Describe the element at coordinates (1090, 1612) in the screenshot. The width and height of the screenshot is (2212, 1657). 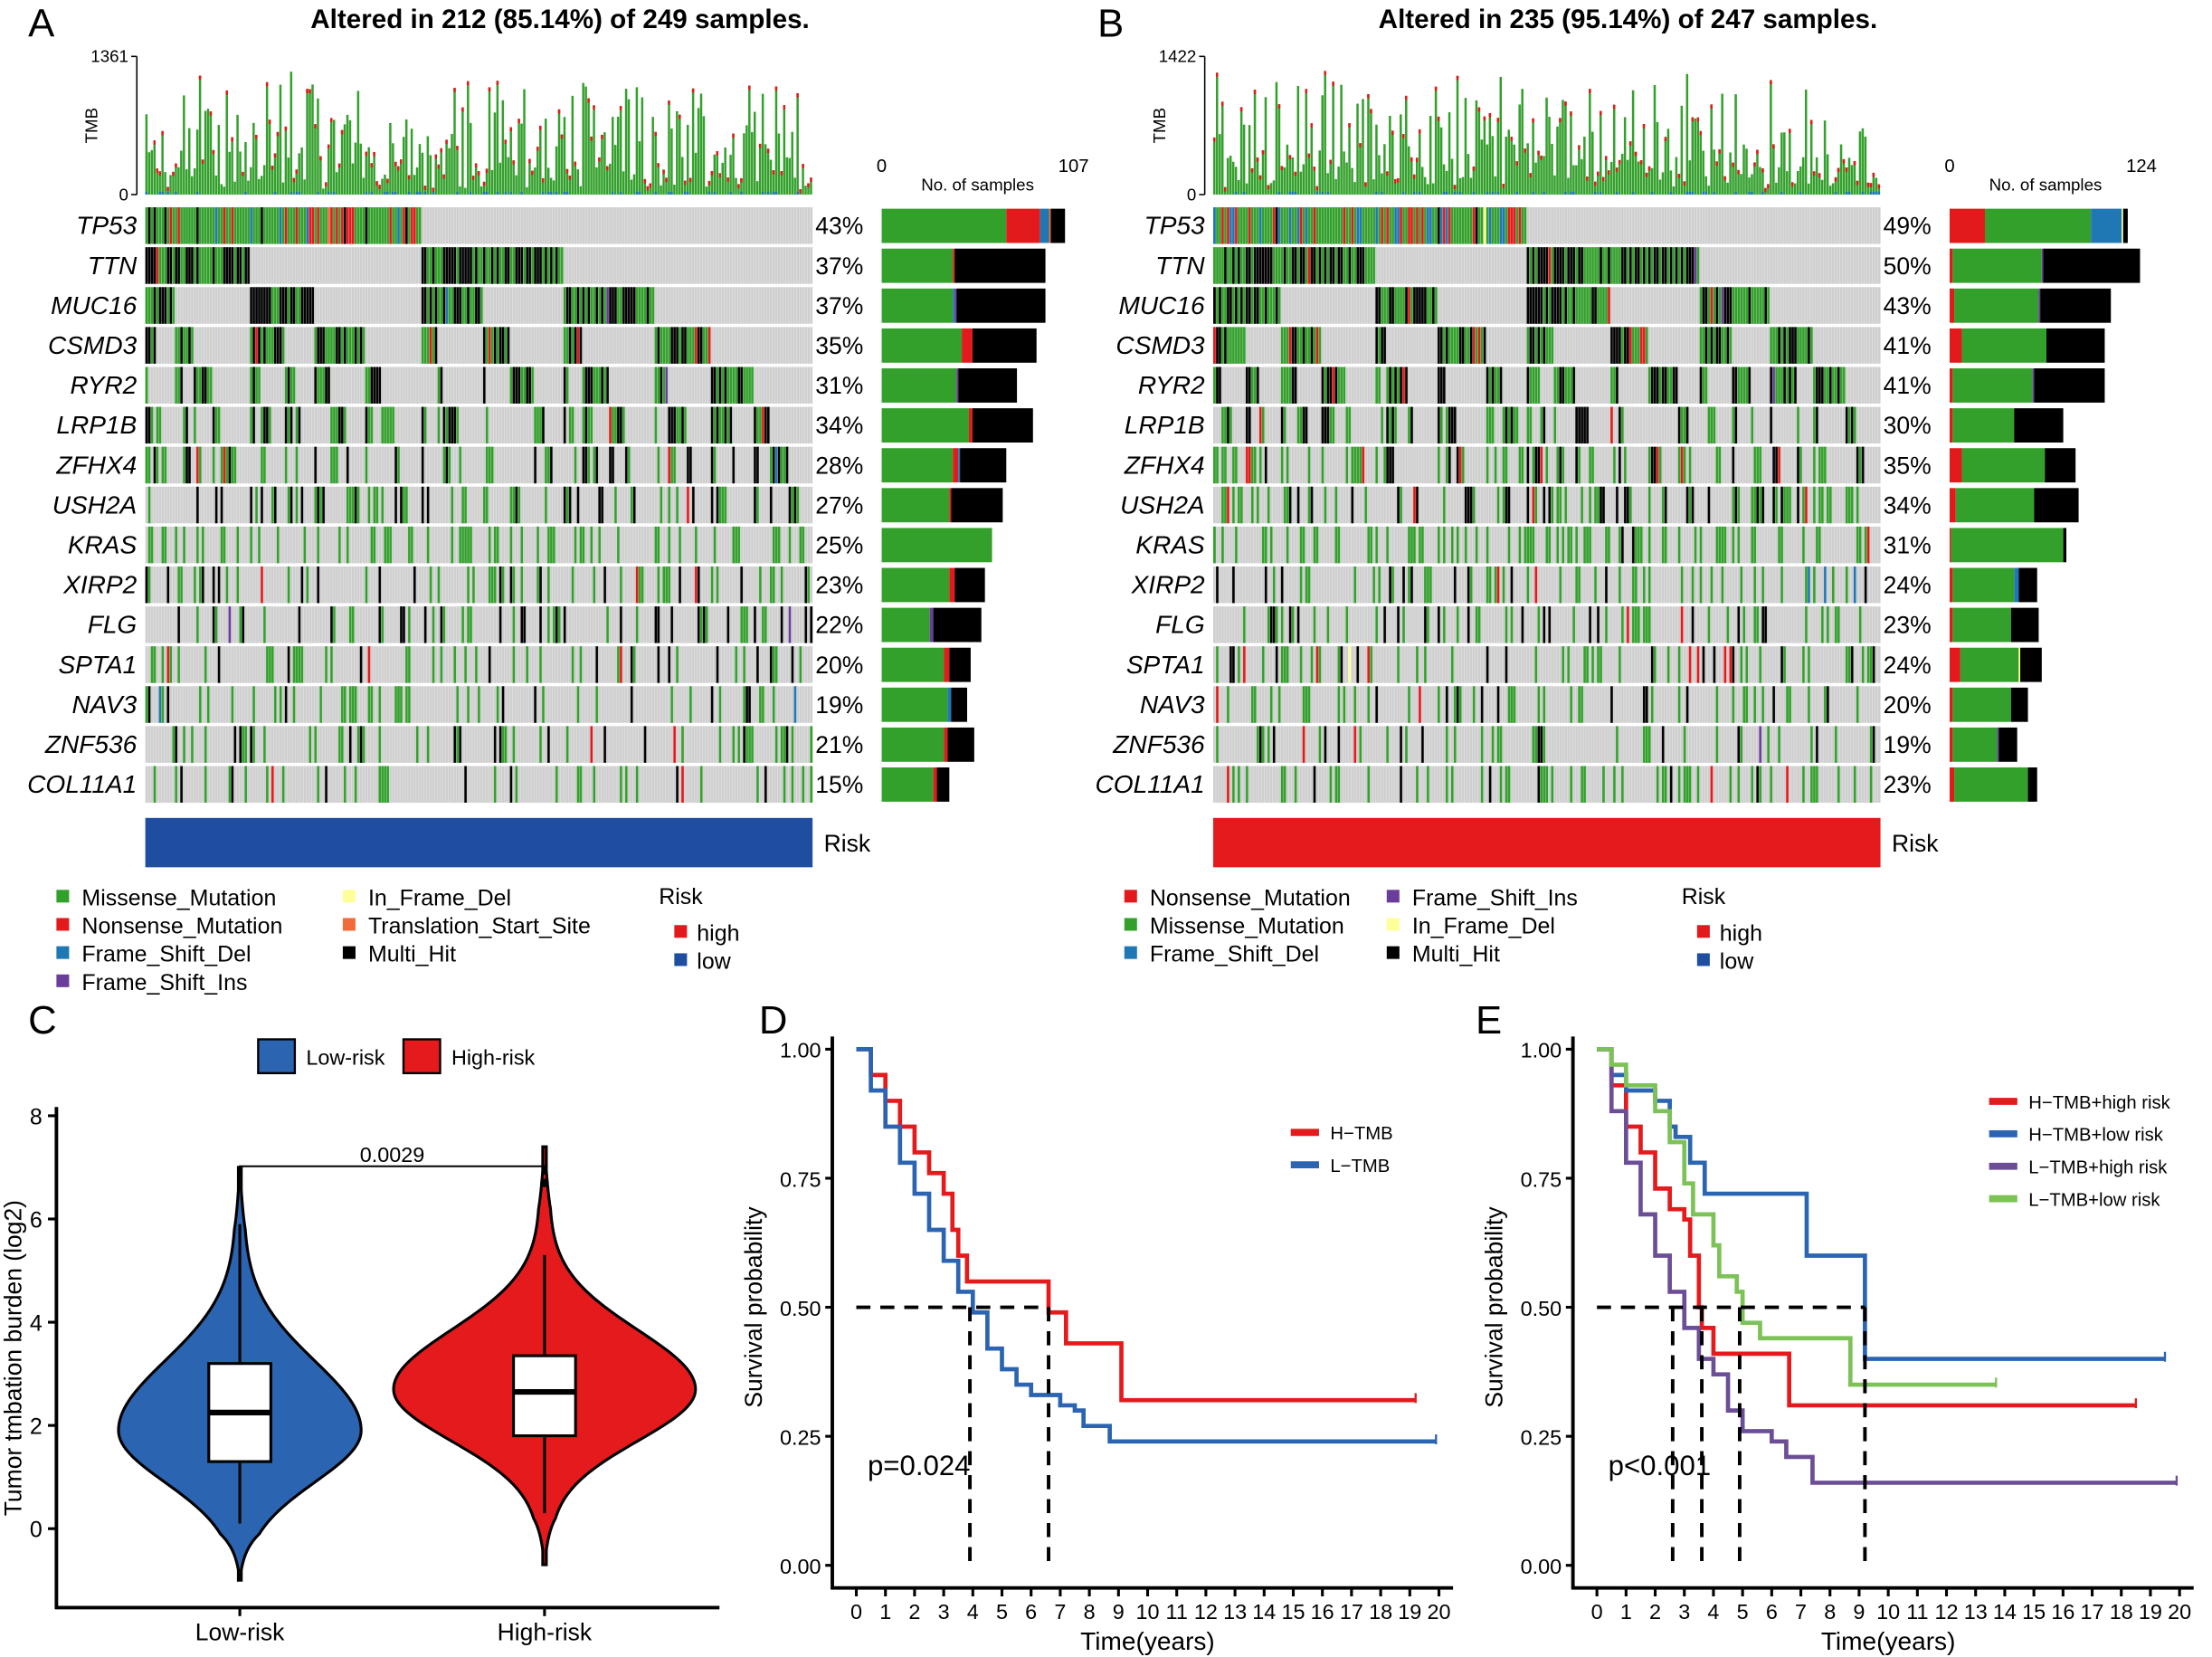
I see `x-tick-label: 8` at that location.